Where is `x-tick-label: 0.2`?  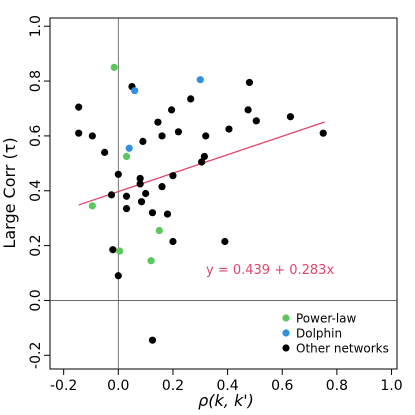 x-tick-label: 0.2 is located at coordinates (173, 386).